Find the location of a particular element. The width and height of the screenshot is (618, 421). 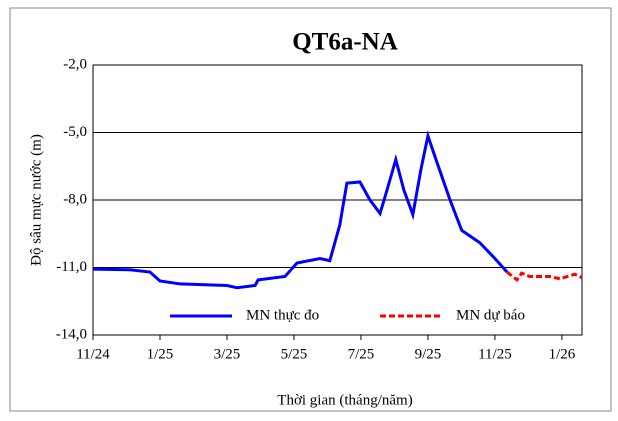

legend-label: MN thực đo is located at coordinates (282, 315).